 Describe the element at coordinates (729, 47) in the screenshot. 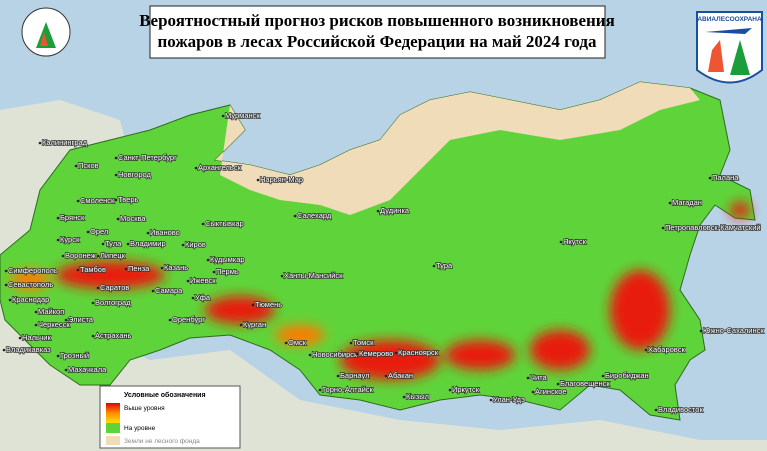

I see `logo-right: АВИАЛЕСООХРАНА` at that location.